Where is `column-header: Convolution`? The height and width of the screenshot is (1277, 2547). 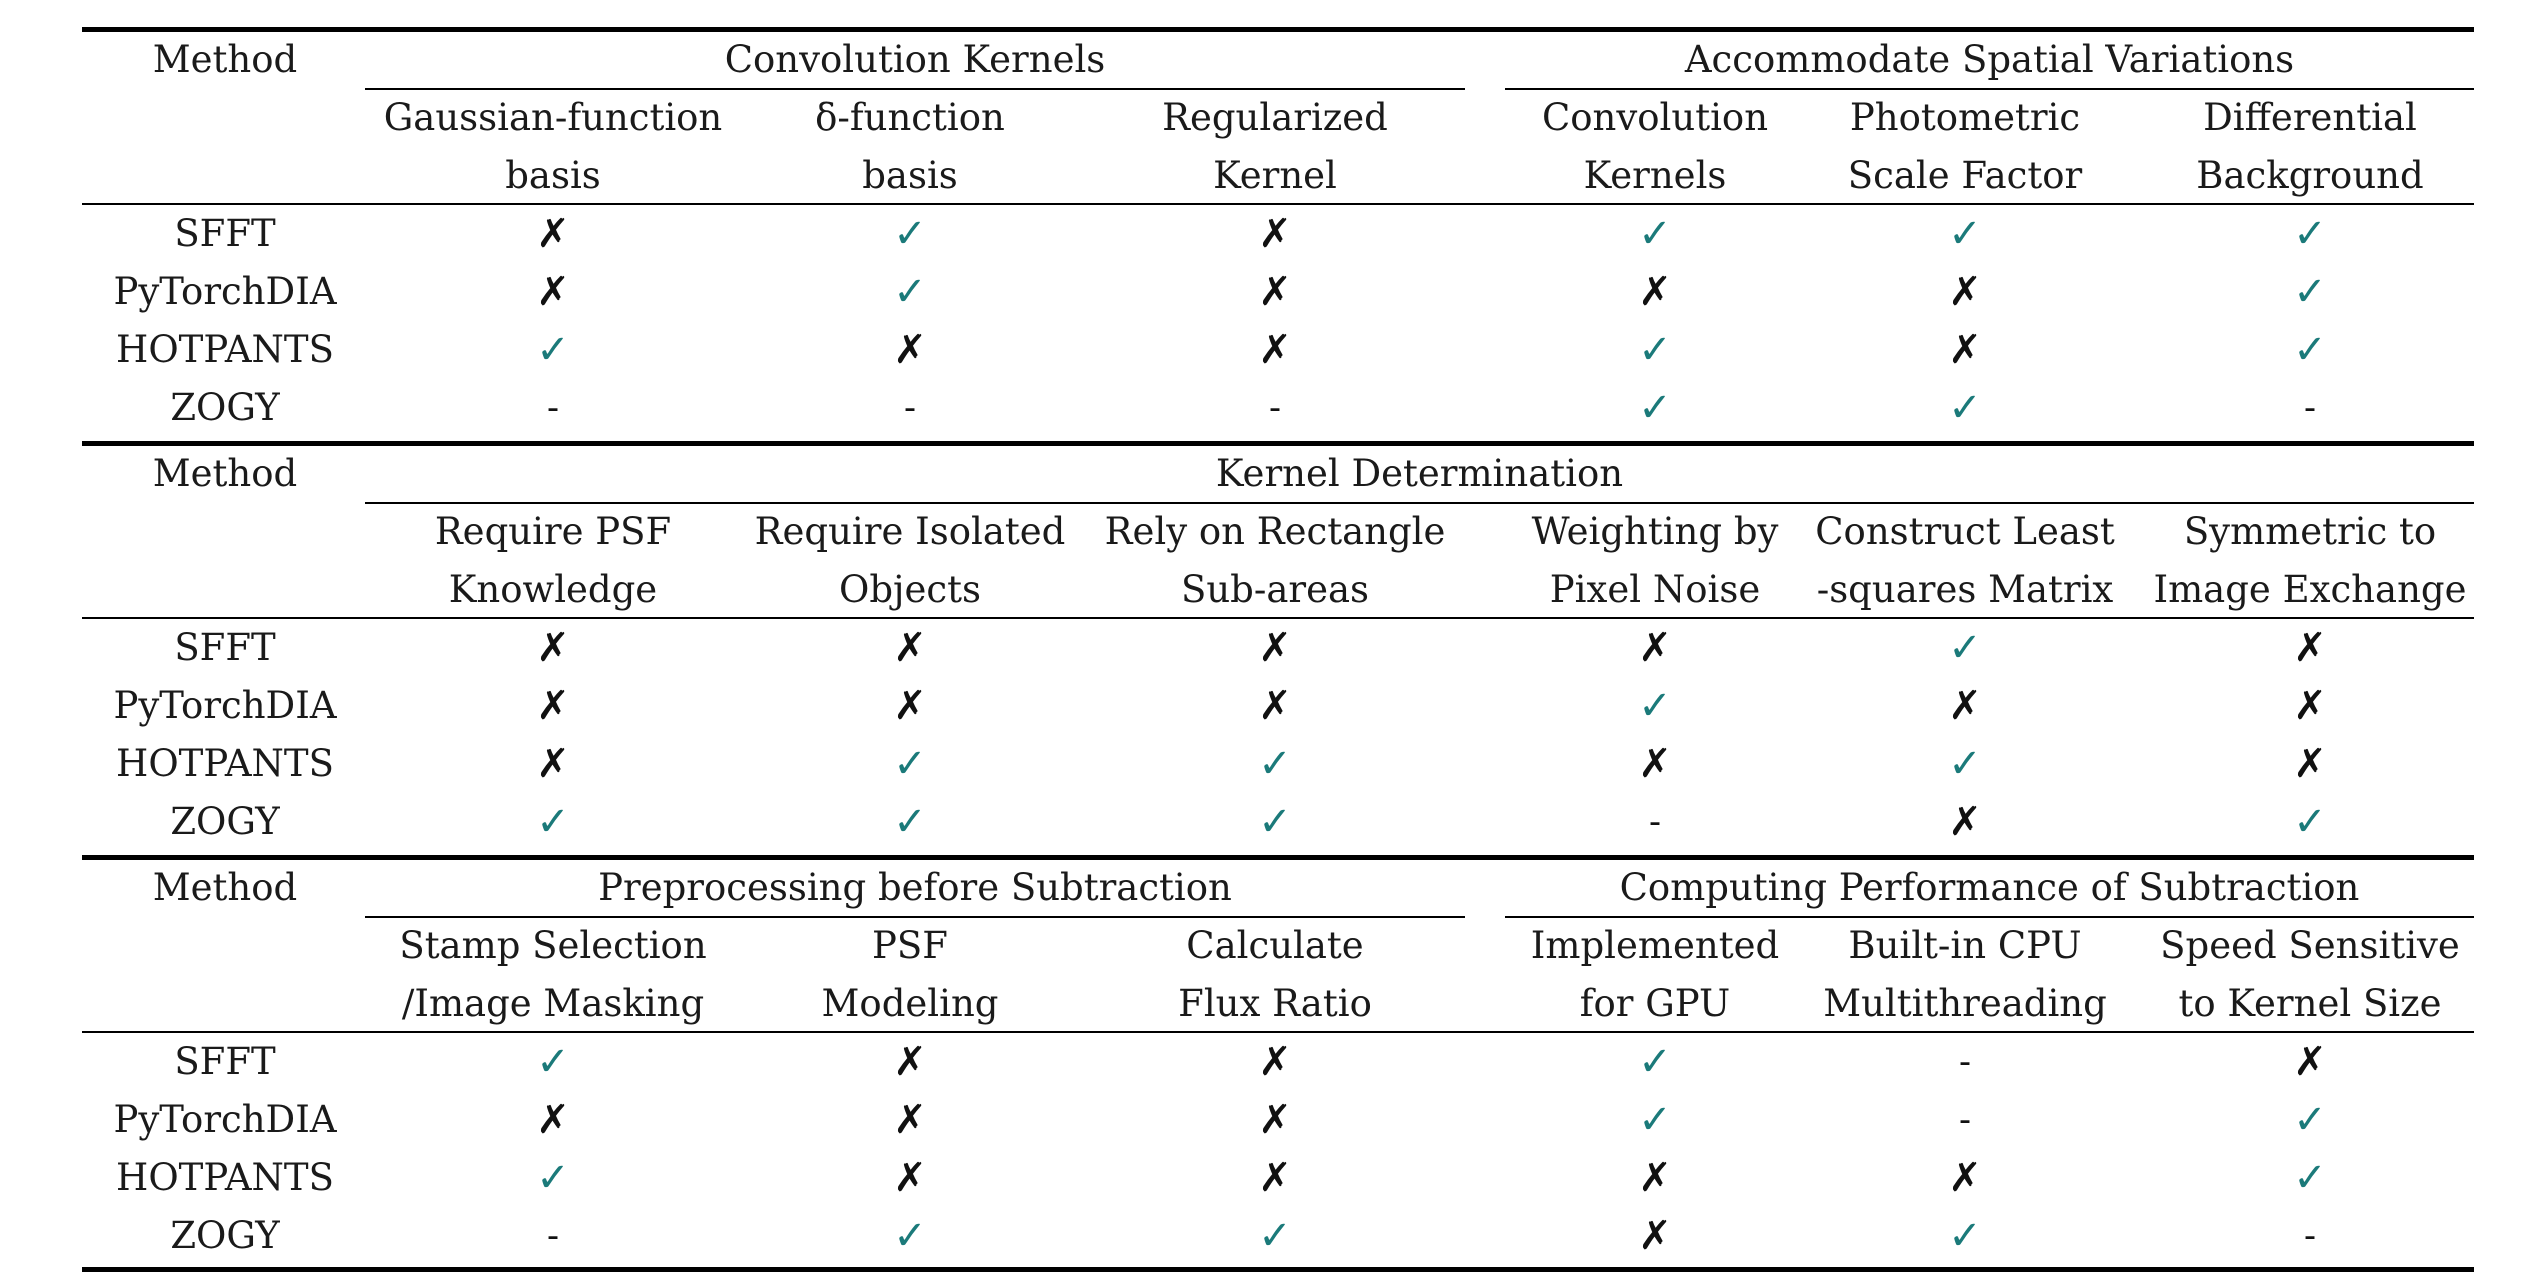 column-header: Convolution is located at coordinates (1655, 117).